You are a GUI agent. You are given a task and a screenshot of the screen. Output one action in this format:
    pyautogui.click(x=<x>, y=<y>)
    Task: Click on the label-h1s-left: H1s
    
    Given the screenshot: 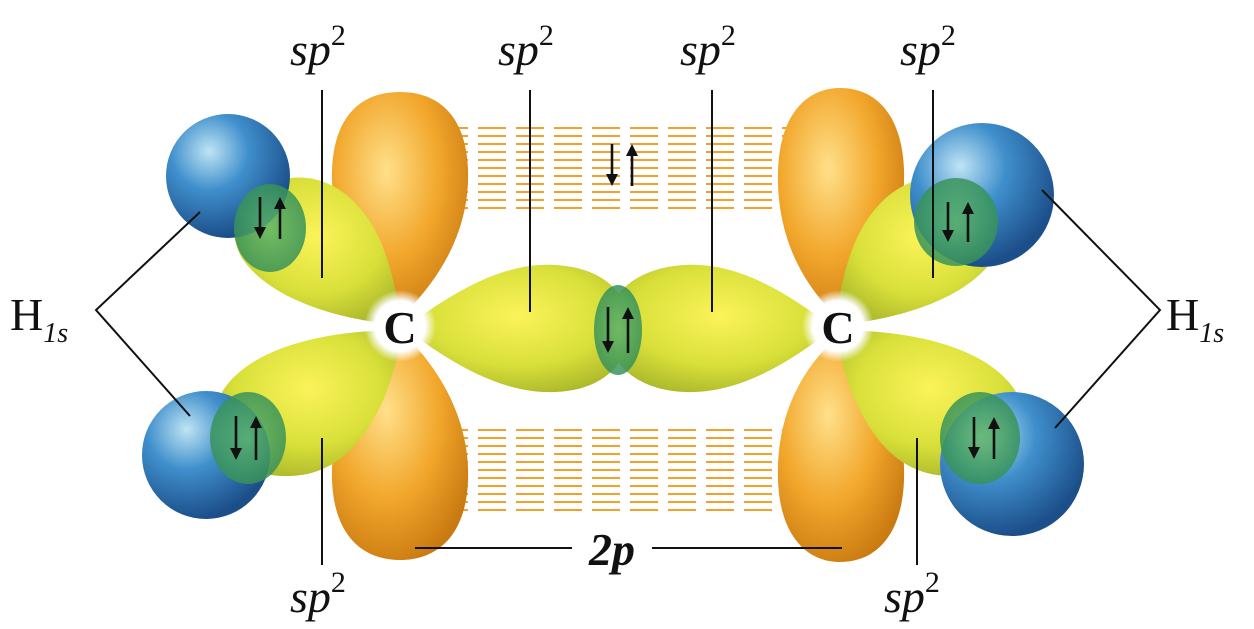 What is the action you would take?
    pyautogui.click(x=39, y=319)
    